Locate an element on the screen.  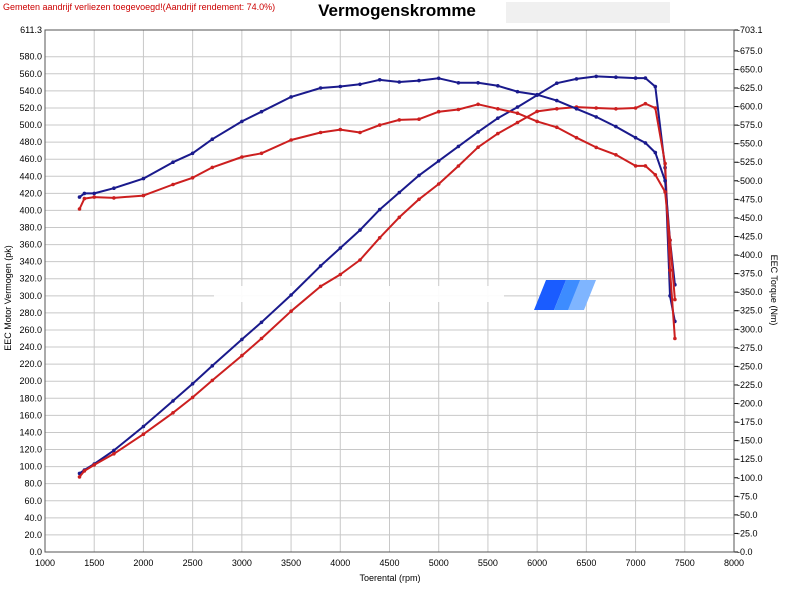
x-tick-label: 4500 is located at coordinates (389, 563).